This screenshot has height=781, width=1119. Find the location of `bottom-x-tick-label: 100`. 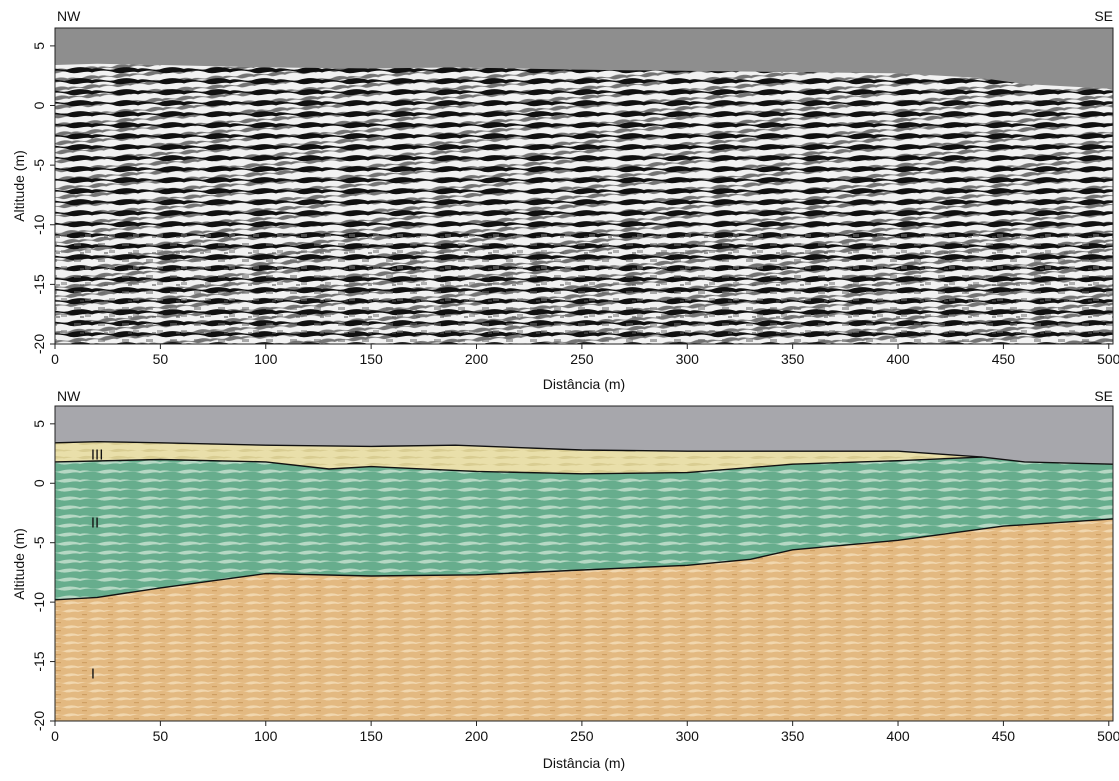

bottom-x-tick-label: 100 is located at coordinates (266, 736).